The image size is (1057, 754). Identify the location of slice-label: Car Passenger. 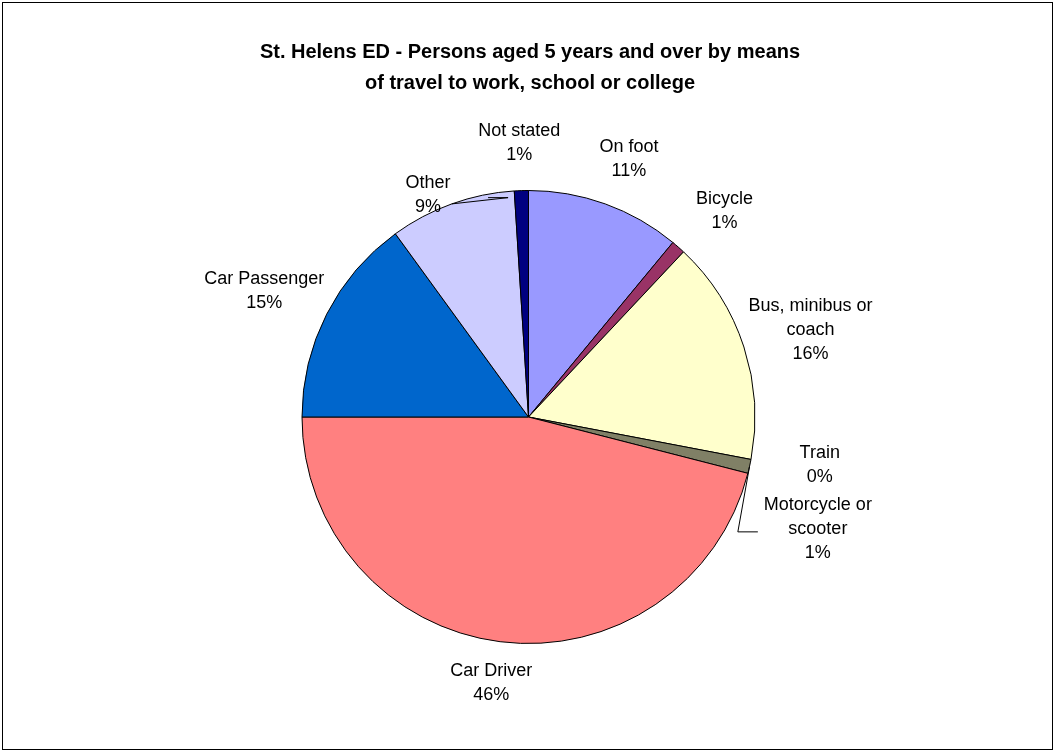
(264, 277).